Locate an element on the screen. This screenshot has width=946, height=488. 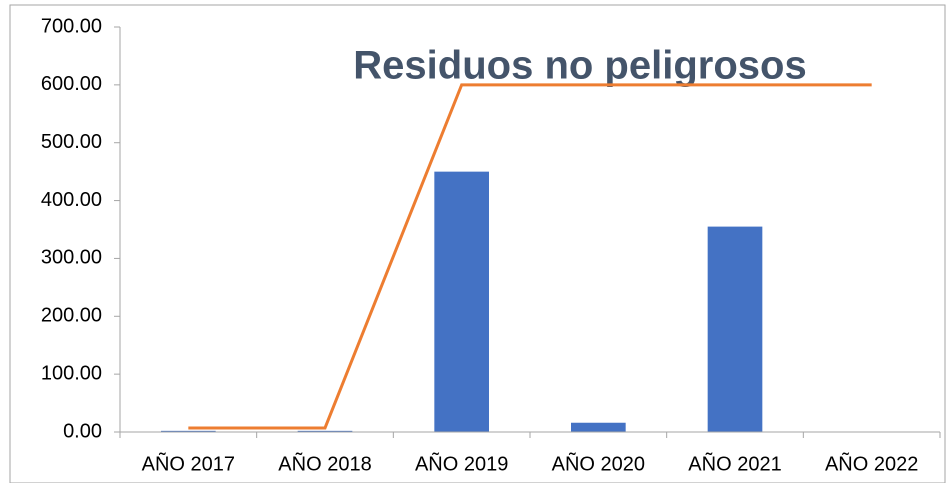
x-tick-label: AÑO 2022 is located at coordinates (871, 463).